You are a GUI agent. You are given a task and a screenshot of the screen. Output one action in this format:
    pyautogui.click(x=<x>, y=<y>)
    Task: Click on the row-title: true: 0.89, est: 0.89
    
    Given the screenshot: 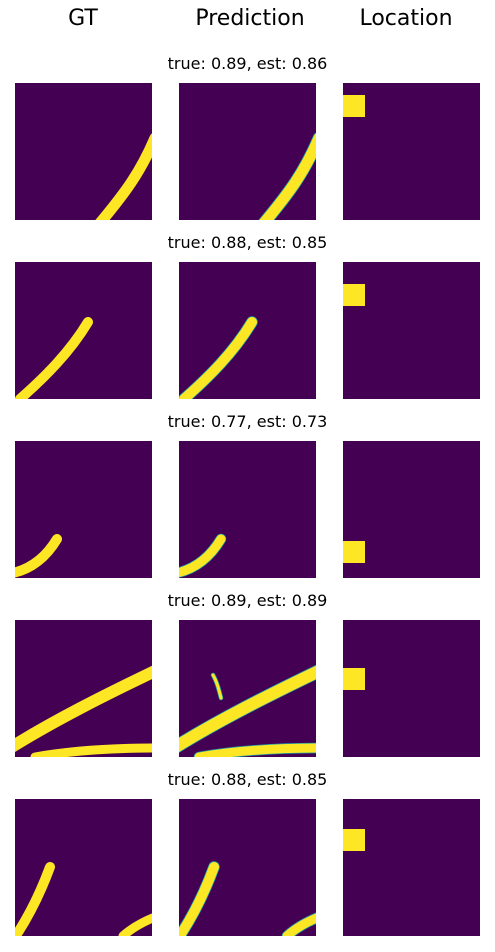 What is the action you would take?
    pyautogui.click(x=247, y=600)
    